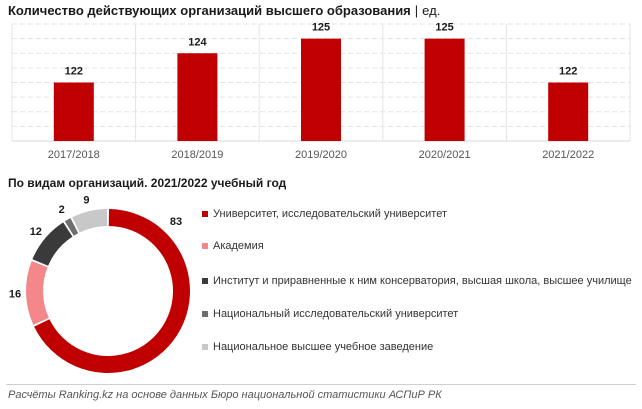 The width and height of the screenshot is (642, 409). What do you see at coordinates (238, 246) in the screenshot?
I see `legend-label: Академия` at bounding box center [238, 246].